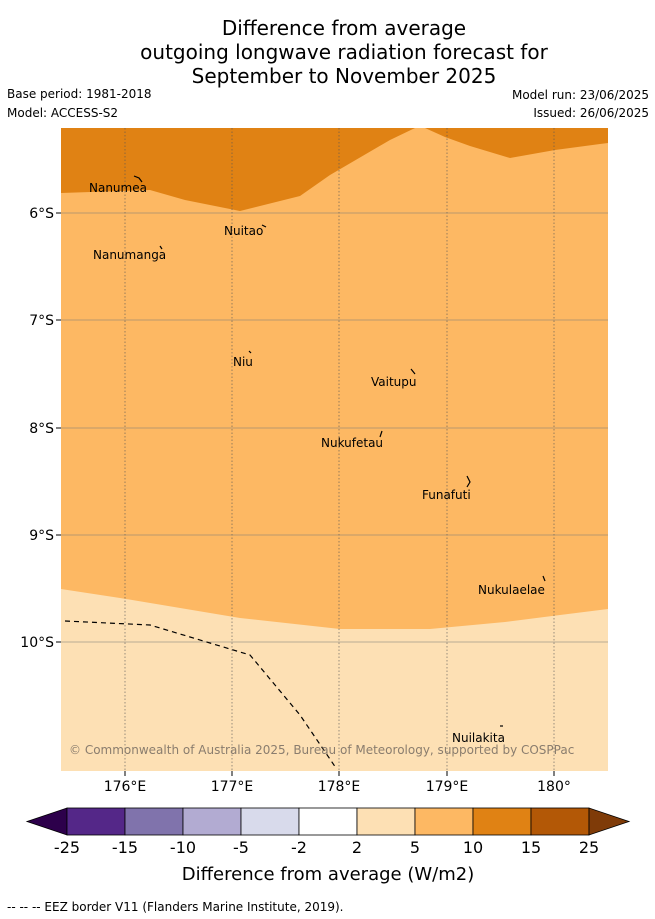 The width and height of the screenshot is (655, 919). Describe the element at coordinates (516, 143) in the screenshot. I see `band-10-to-15-east` at that location.